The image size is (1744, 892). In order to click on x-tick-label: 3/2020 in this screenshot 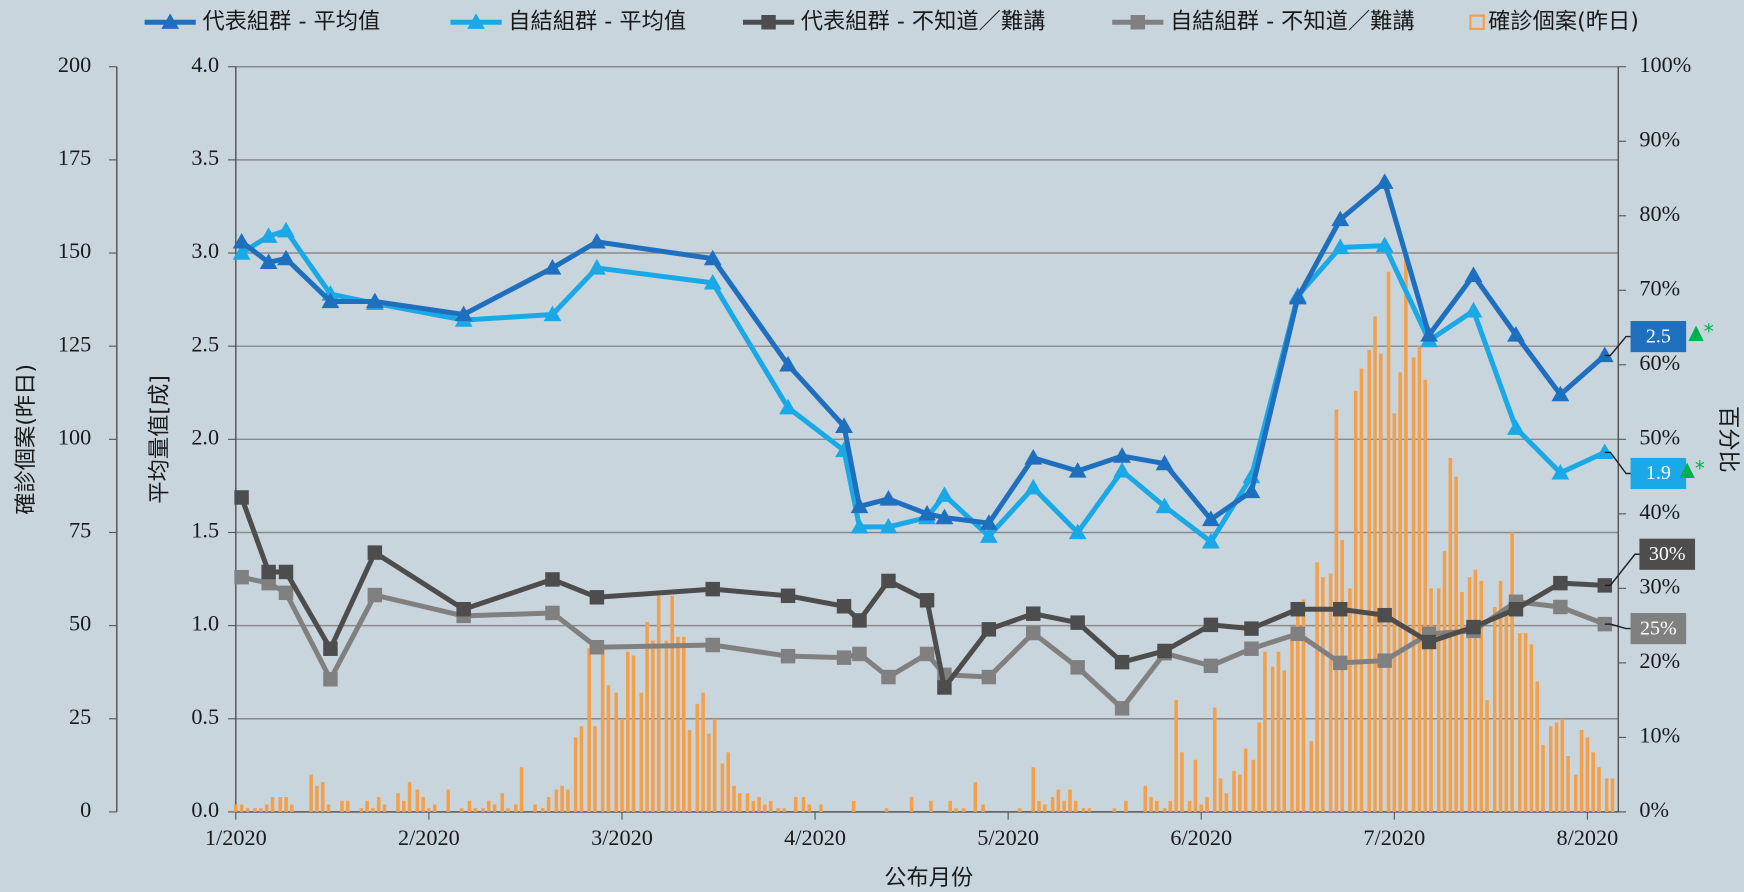, I will do `click(622, 837)`.